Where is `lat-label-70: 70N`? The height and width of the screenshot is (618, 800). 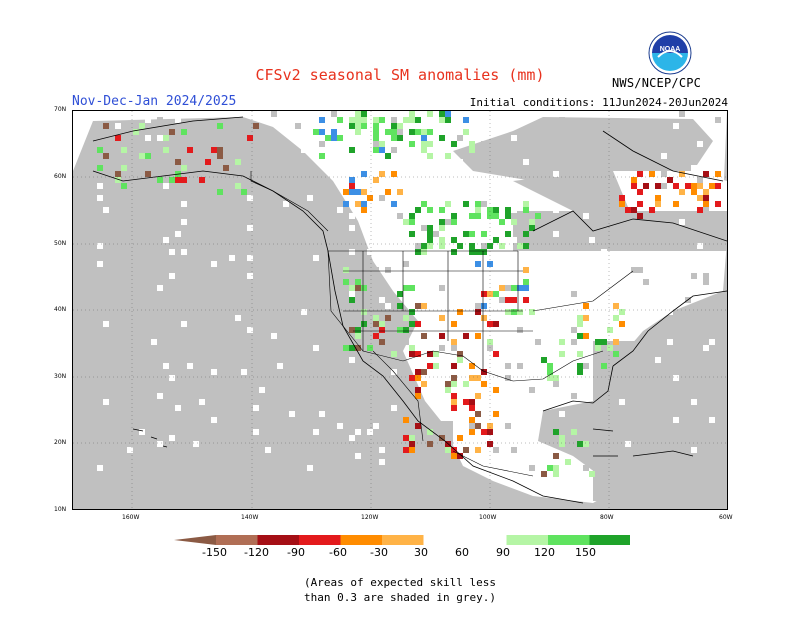
lat-label-70: 70N is located at coordinates (60, 109).